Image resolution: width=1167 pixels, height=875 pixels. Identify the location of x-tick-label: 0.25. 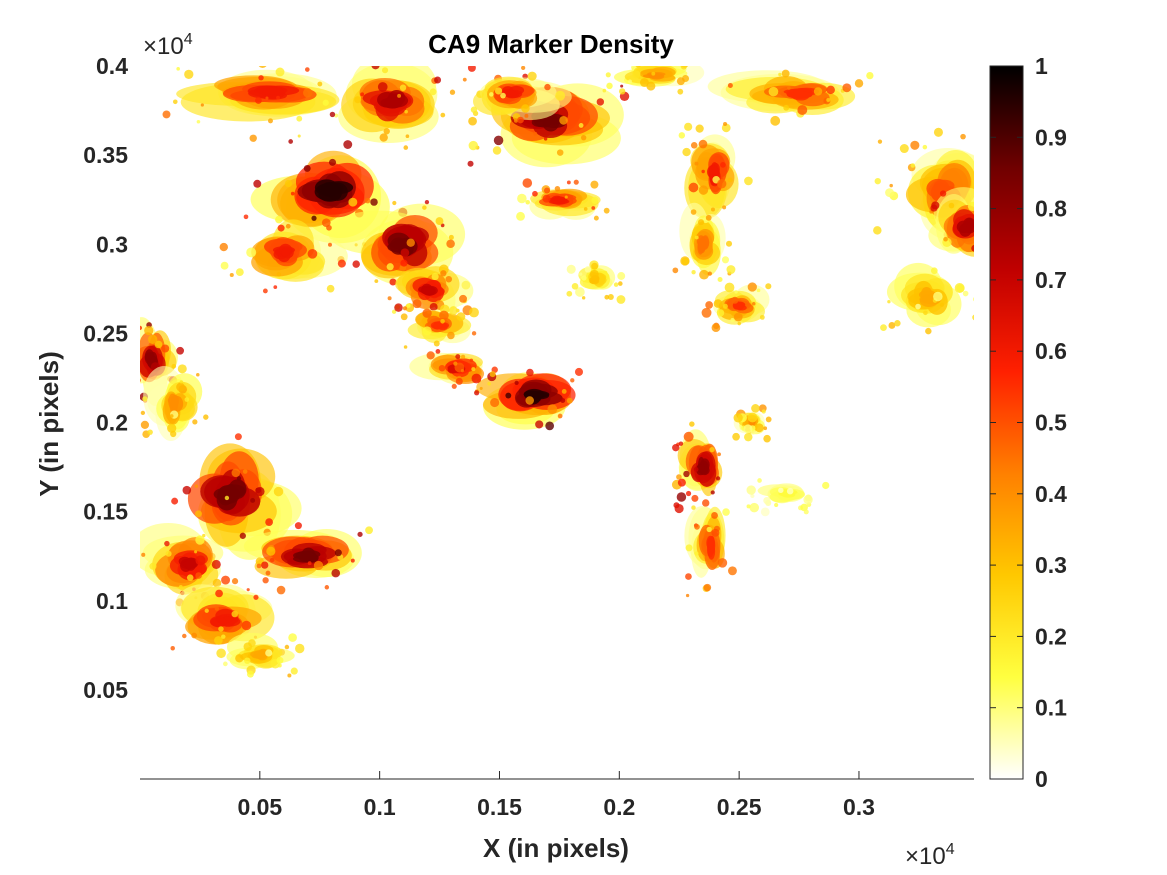
(739, 807).